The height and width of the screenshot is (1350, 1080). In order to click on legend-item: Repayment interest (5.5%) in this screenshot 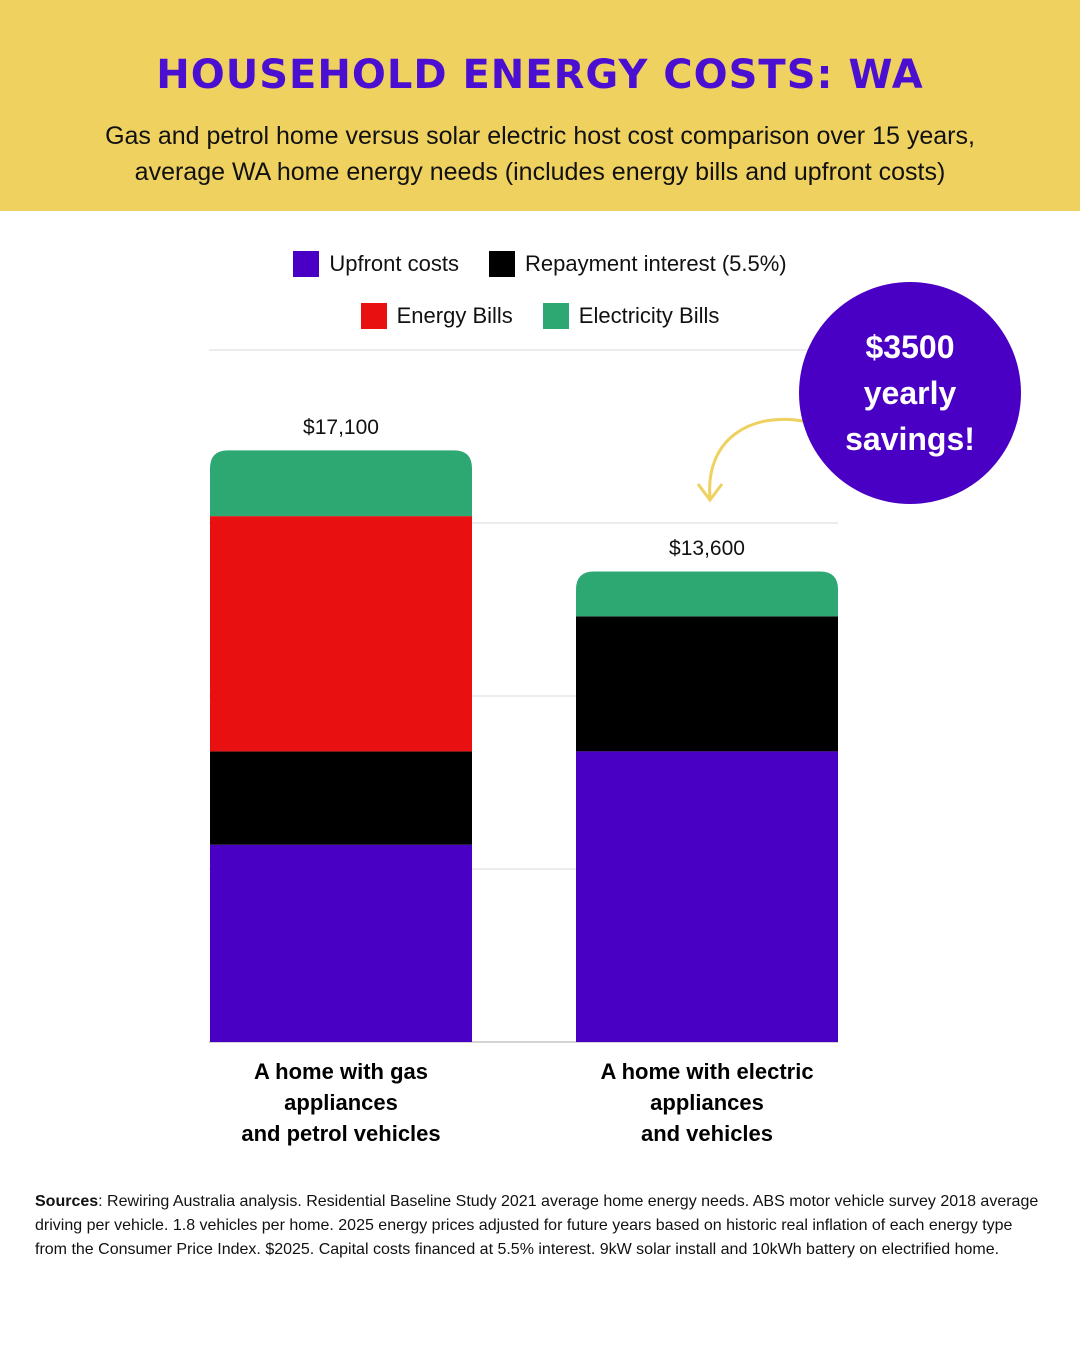, I will do `click(637, 264)`.